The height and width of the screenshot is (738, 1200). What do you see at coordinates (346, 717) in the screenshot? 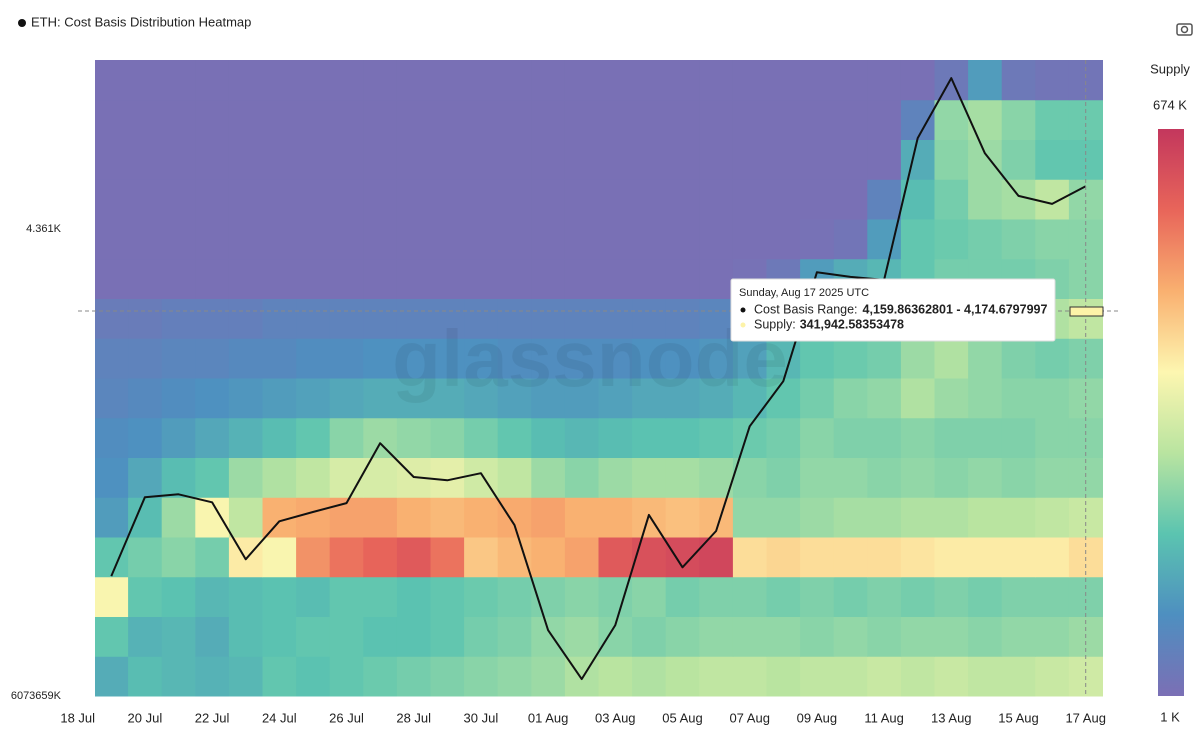
I see `x-tick-label: 26 Jul` at bounding box center [346, 717].